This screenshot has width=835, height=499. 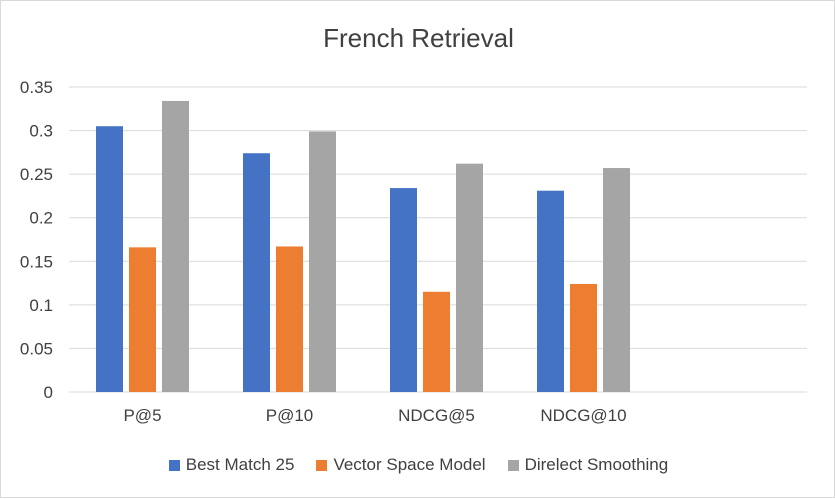 I want to click on y-tick-label: 0, so click(x=48, y=392).